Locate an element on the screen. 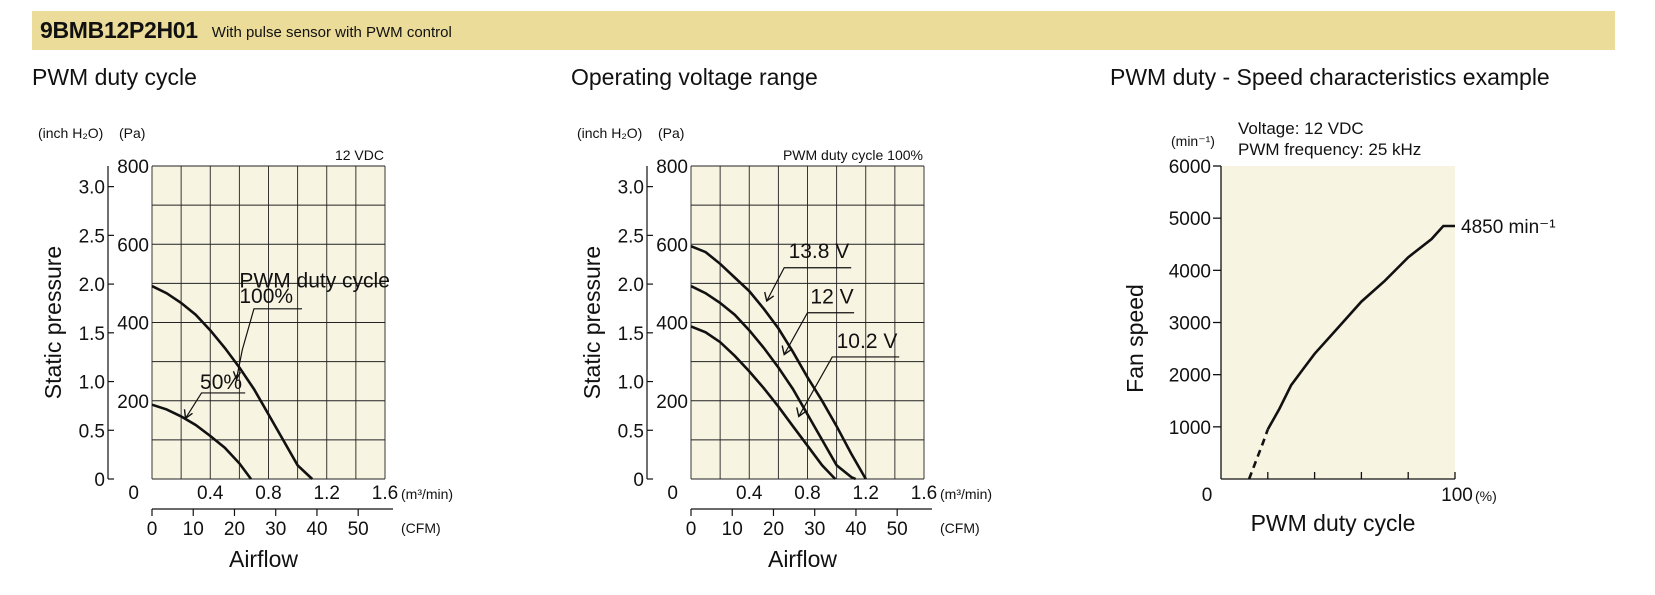  series-line-dashed is located at coordinates (1258, 454).